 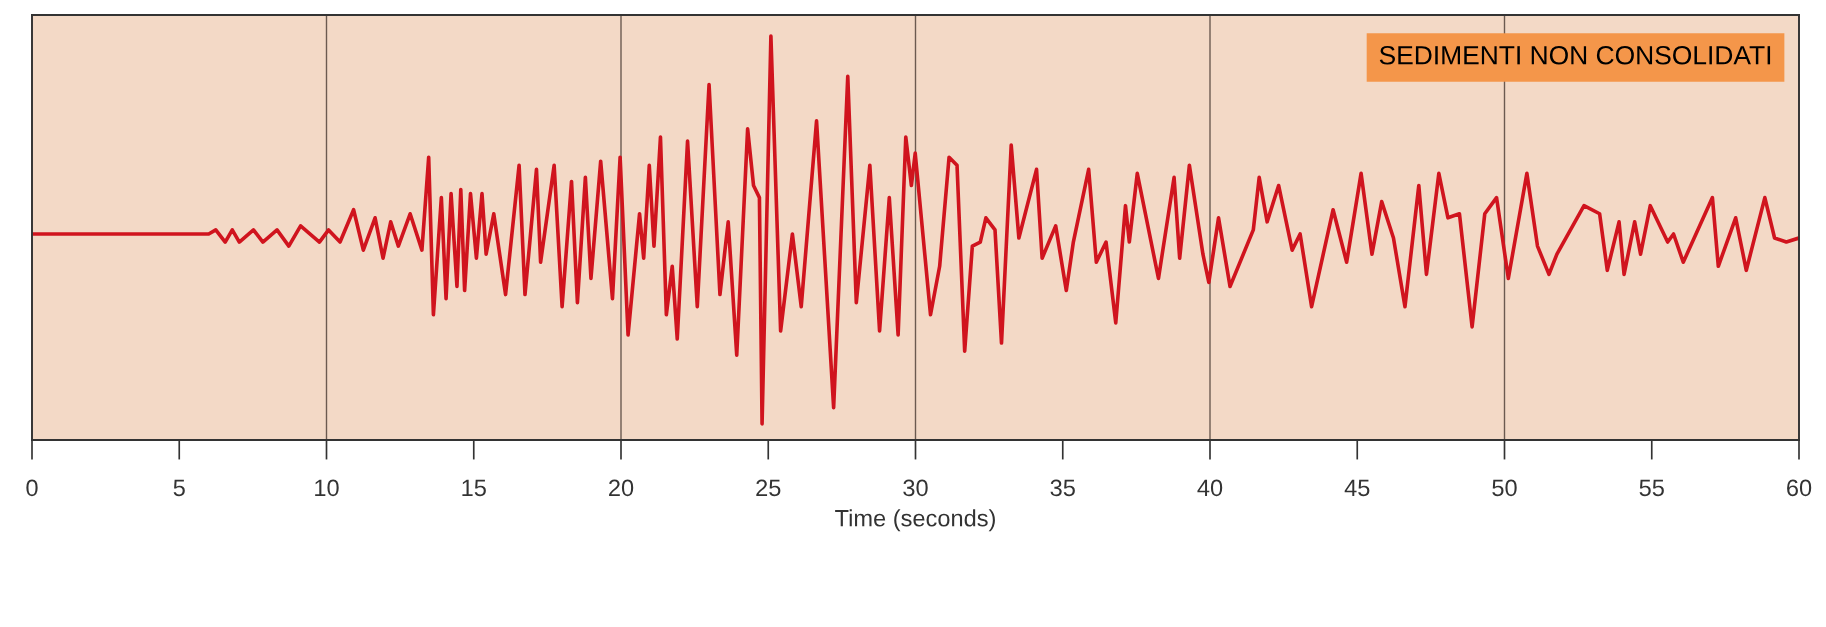 What do you see at coordinates (915, 488) in the screenshot?
I see `x-tick-label: 30` at bounding box center [915, 488].